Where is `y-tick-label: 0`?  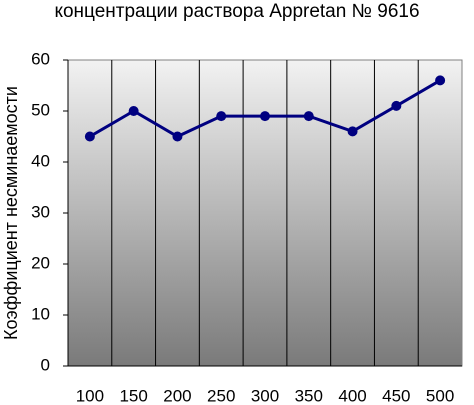 y-tick-label: 0 is located at coordinates (45, 364).